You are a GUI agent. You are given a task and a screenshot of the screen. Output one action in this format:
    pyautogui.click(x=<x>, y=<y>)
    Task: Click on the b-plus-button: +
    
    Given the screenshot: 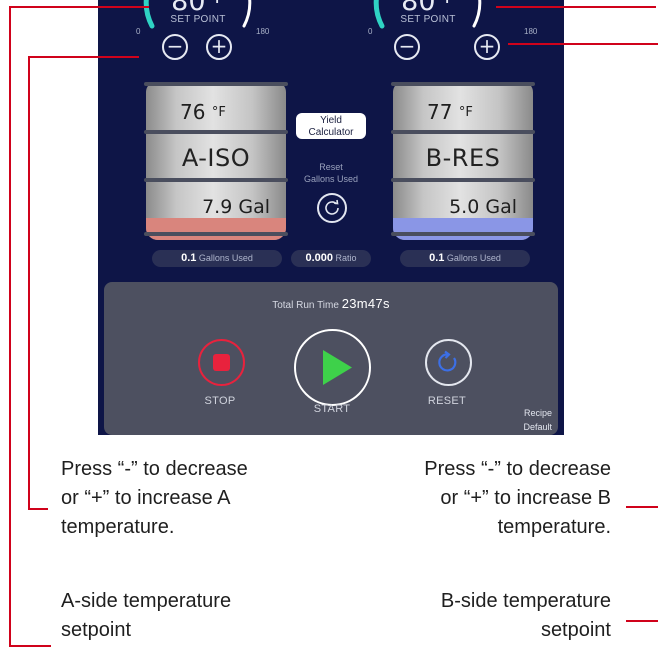 What is the action you would take?
    pyautogui.click(x=487, y=47)
    